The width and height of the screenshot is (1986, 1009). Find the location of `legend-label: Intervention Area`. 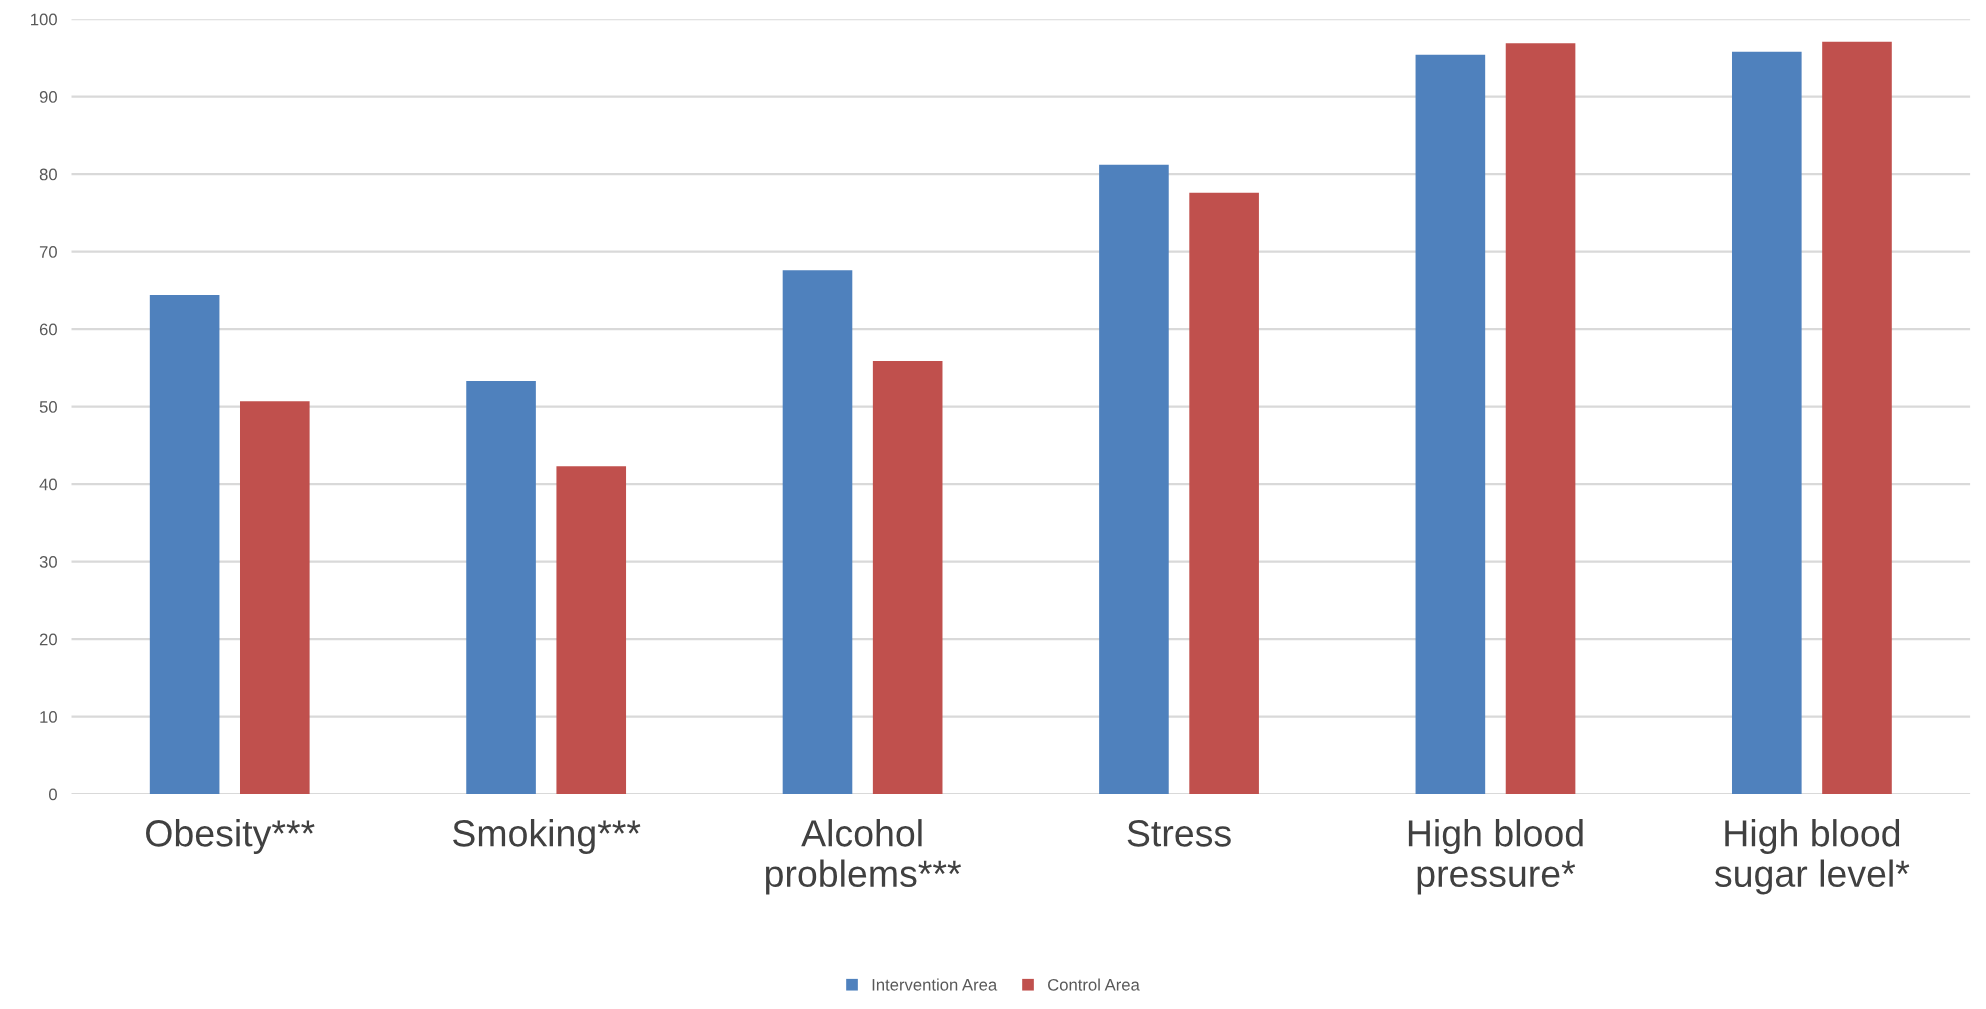

legend-label: Intervention Area is located at coordinates (935, 984).